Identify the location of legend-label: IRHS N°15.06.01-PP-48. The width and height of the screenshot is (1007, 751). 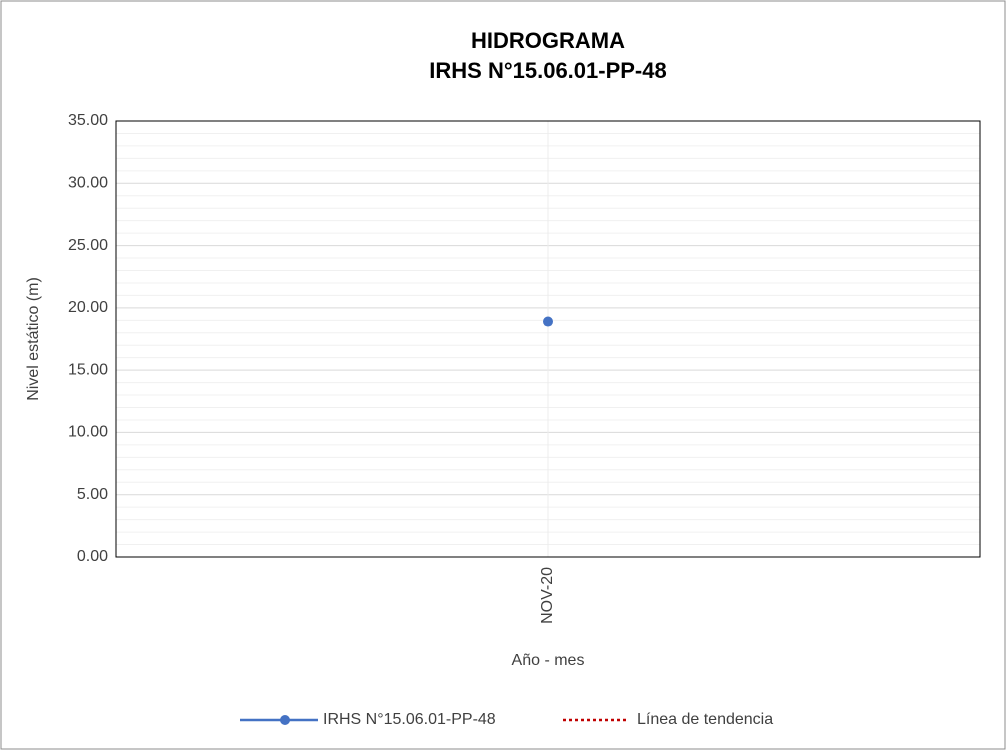
(409, 719).